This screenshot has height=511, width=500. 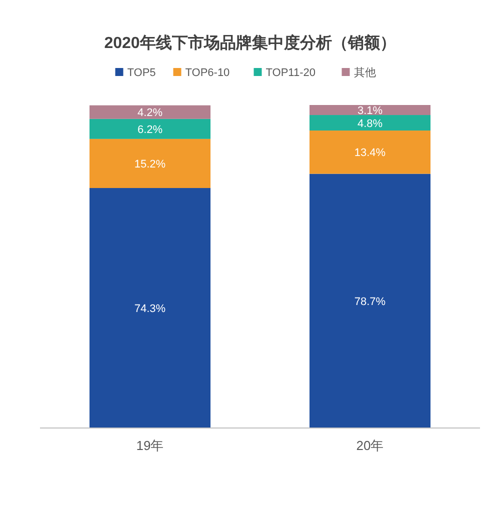 I want to click on x-tick-label: 19年, so click(x=150, y=445).